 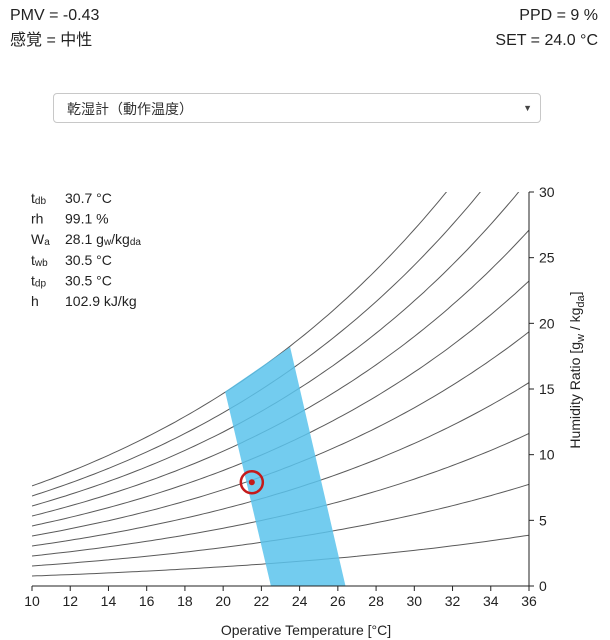 What do you see at coordinates (39, 260) in the screenshot?
I see `property-symbol: twb` at bounding box center [39, 260].